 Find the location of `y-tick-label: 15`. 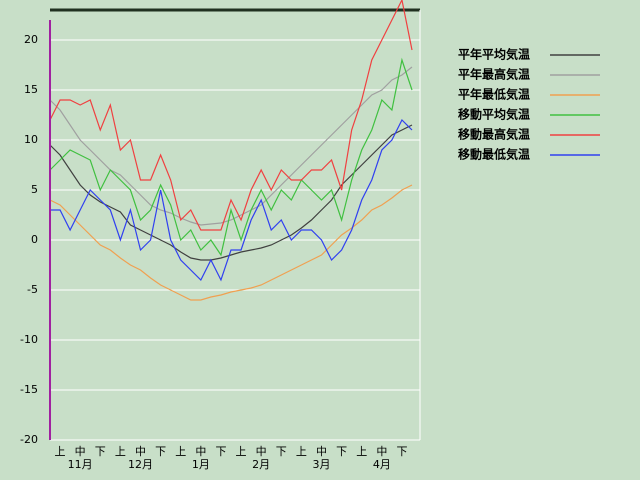

y-tick-label: 15 is located at coordinates (31, 89).